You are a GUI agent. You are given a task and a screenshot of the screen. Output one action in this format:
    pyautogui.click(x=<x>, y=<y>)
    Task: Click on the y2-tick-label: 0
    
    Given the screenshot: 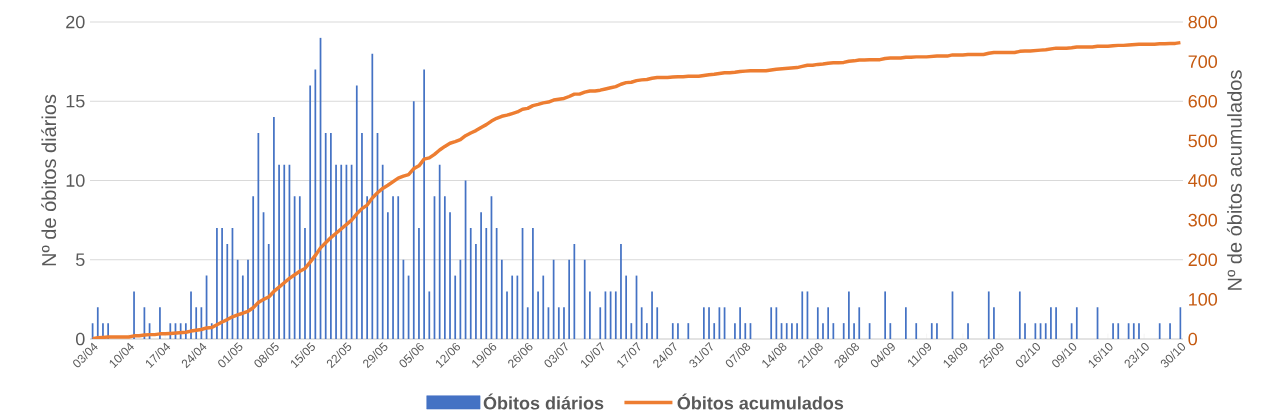 What is the action you would take?
    pyautogui.click(x=1193, y=339)
    